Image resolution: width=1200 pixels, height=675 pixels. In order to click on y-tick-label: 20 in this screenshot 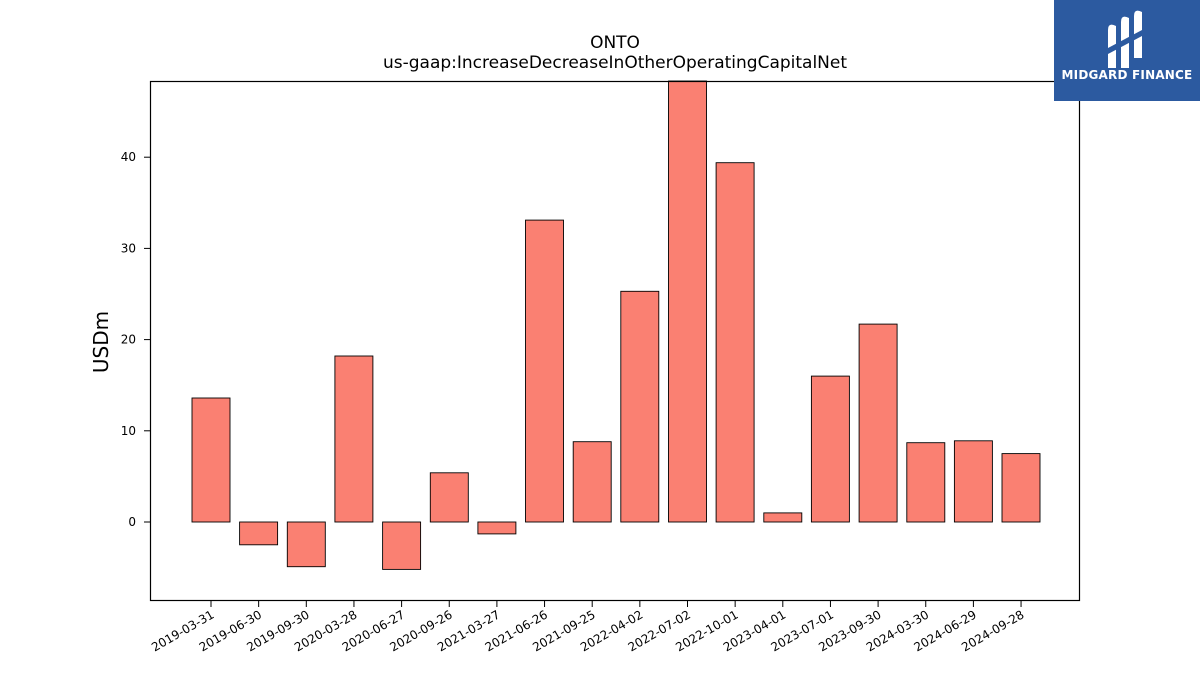, I will do `click(128, 340)`.